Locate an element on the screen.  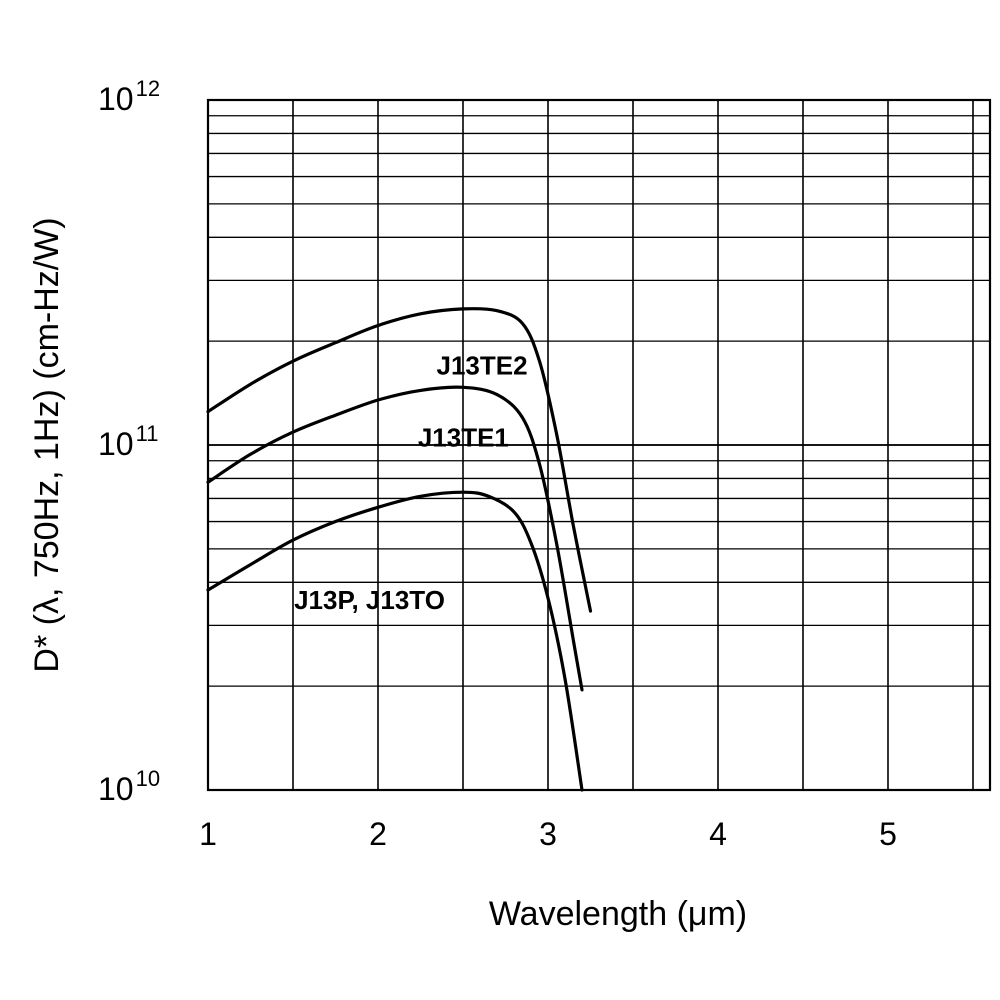
series-labels: J13TE2 J13TE1 J13P, J13TO is located at coordinates (411, 482).